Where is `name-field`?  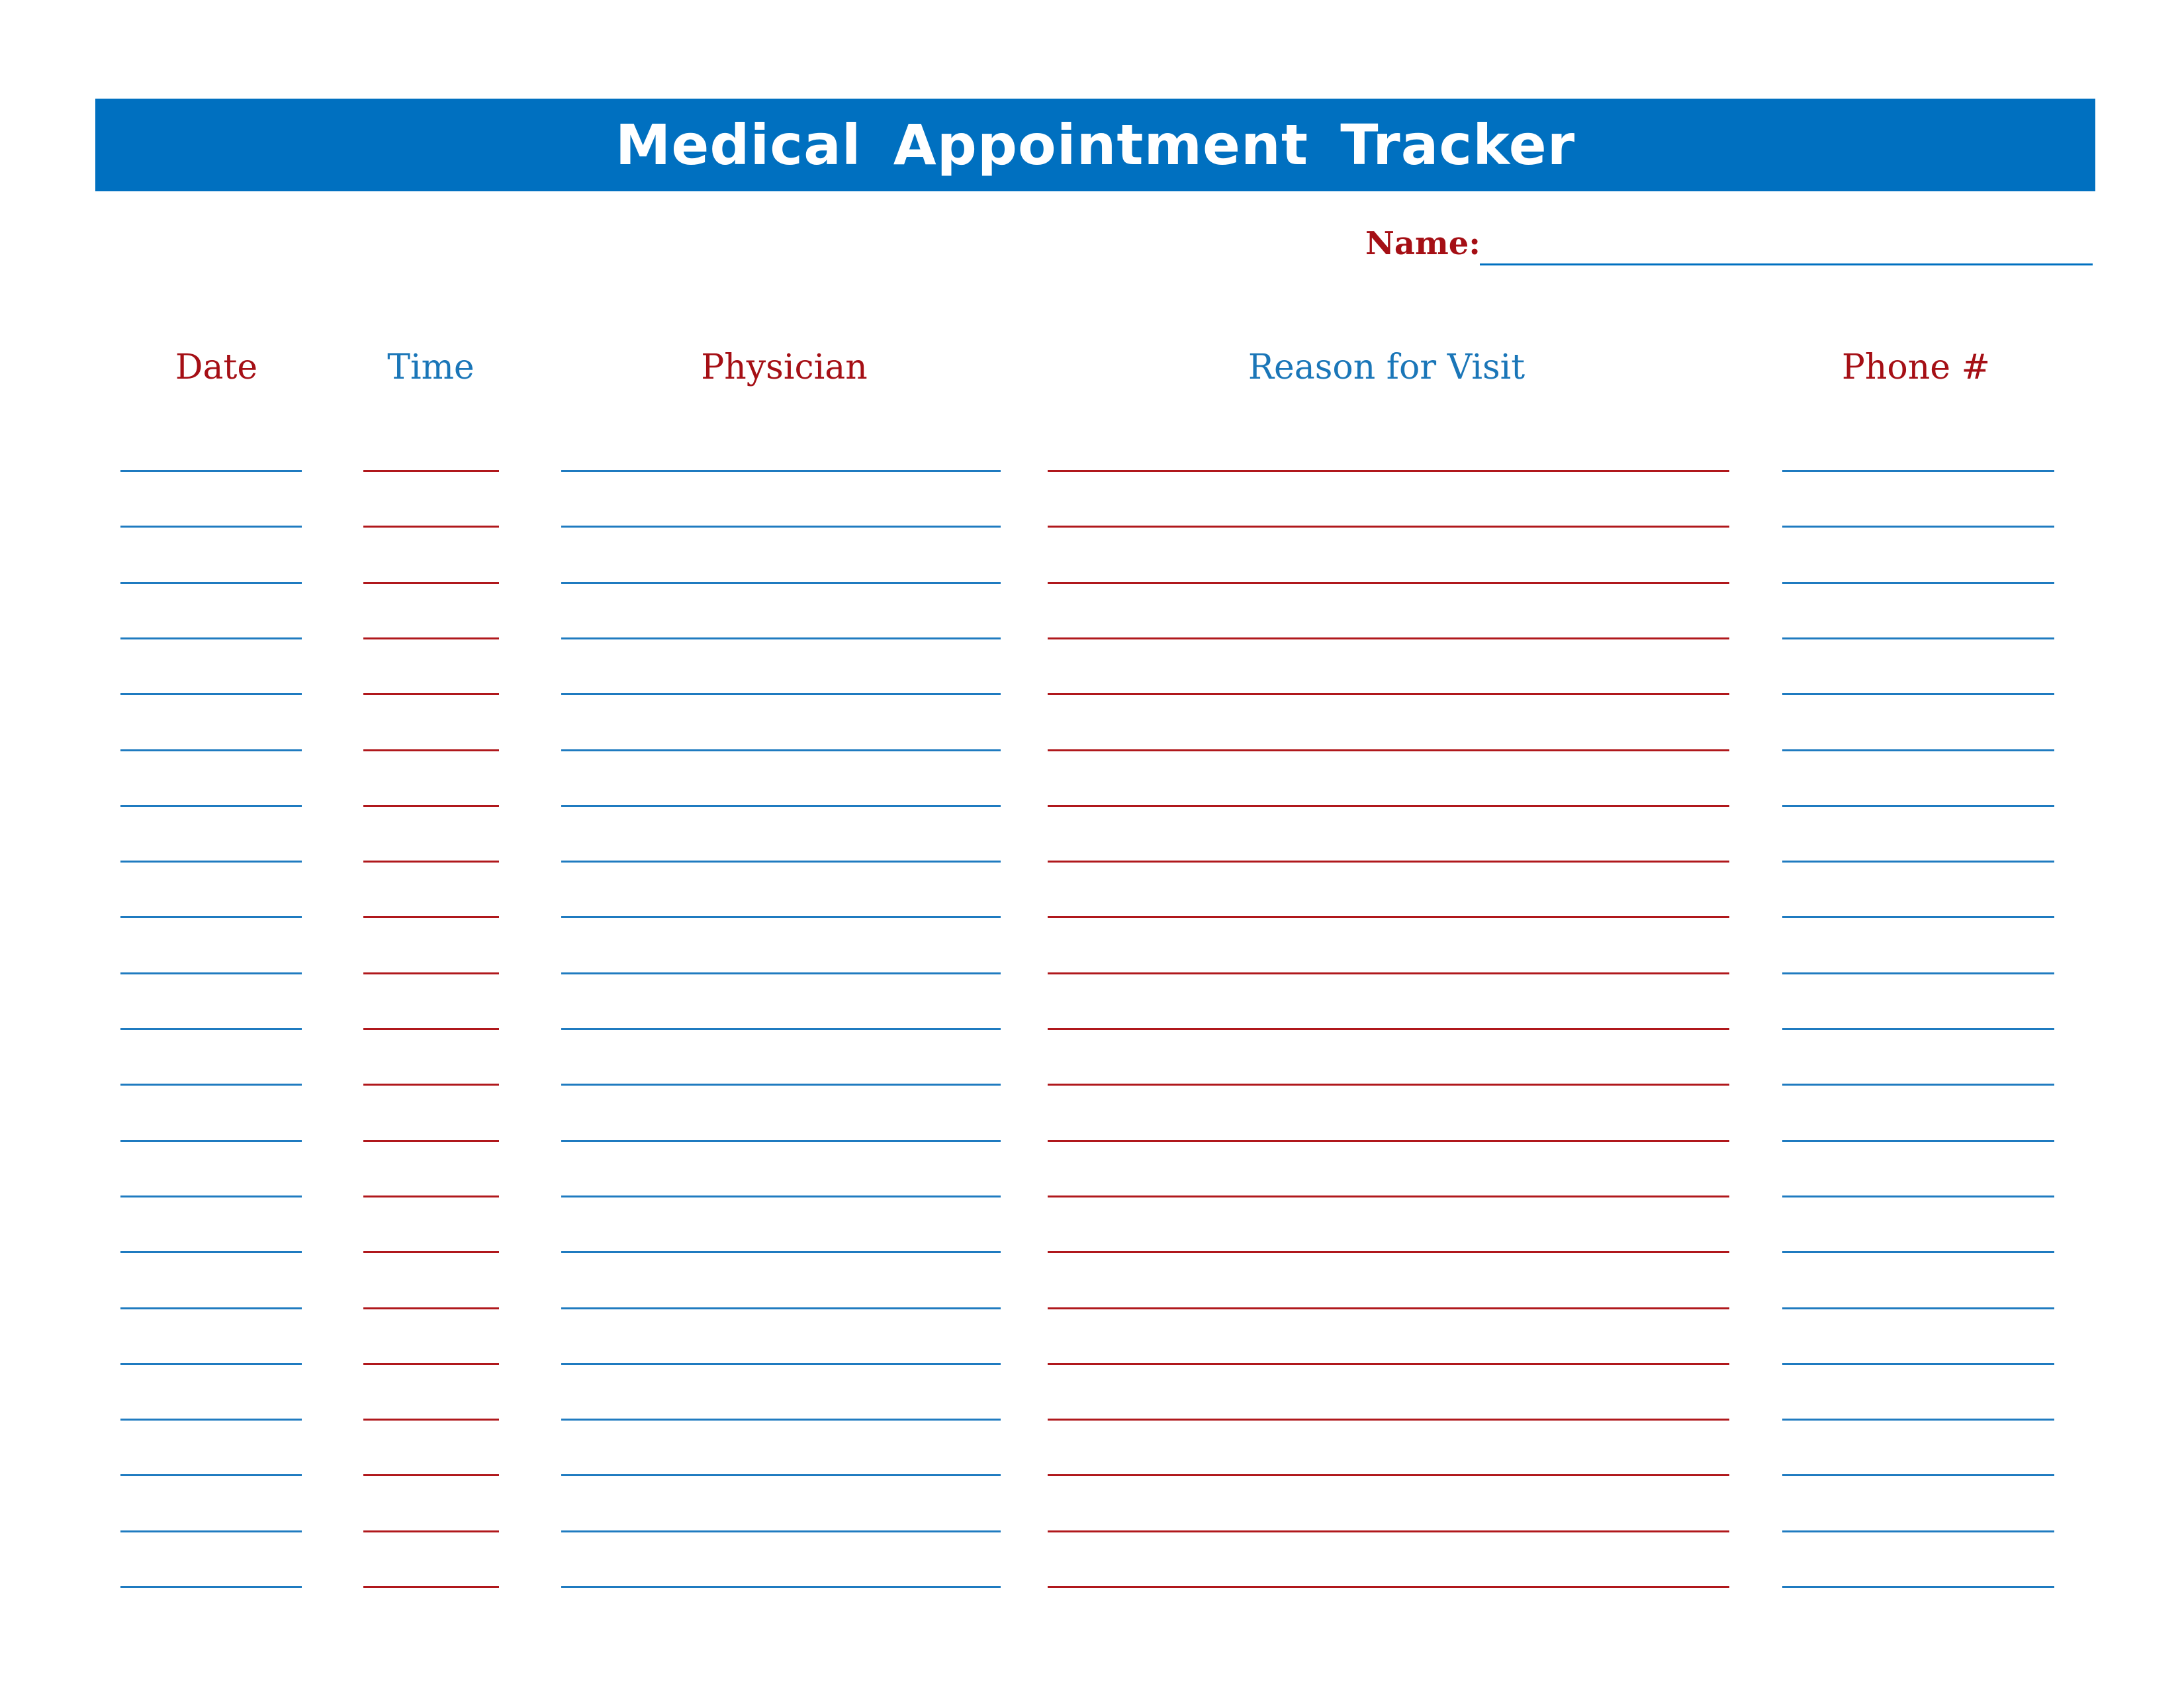
name-field is located at coordinates (1786, 264).